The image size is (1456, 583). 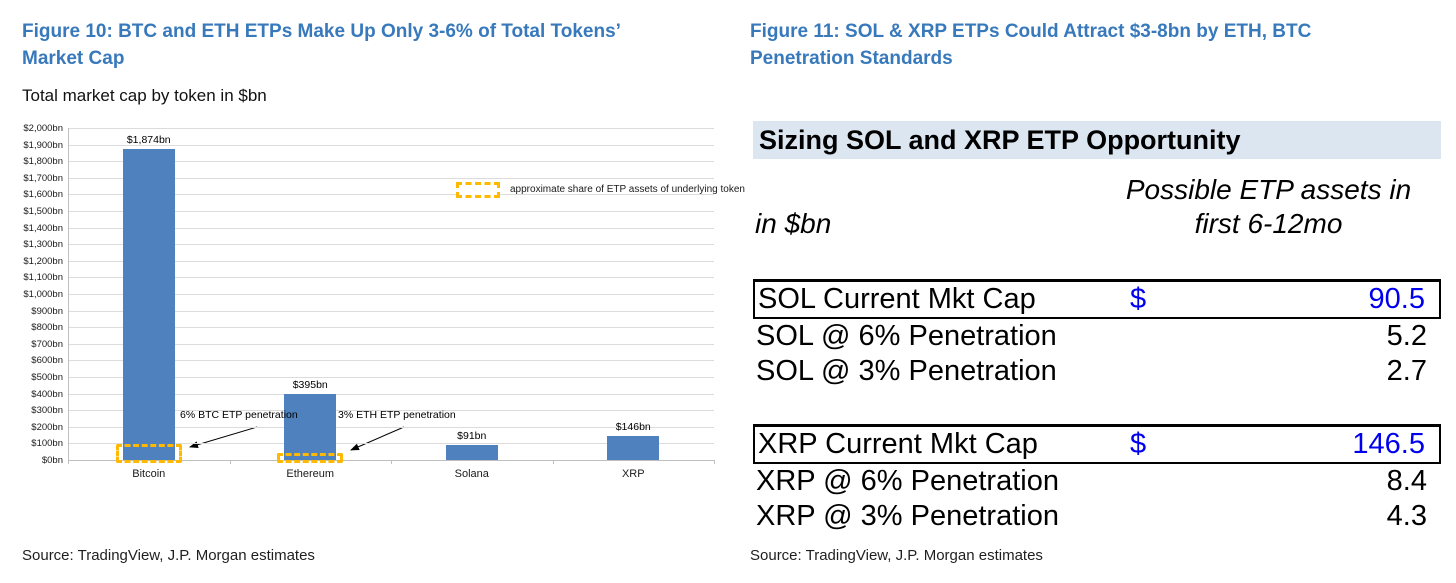 What do you see at coordinates (43, 178) in the screenshot?
I see `y-axis-label: $1,700bn` at bounding box center [43, 178].